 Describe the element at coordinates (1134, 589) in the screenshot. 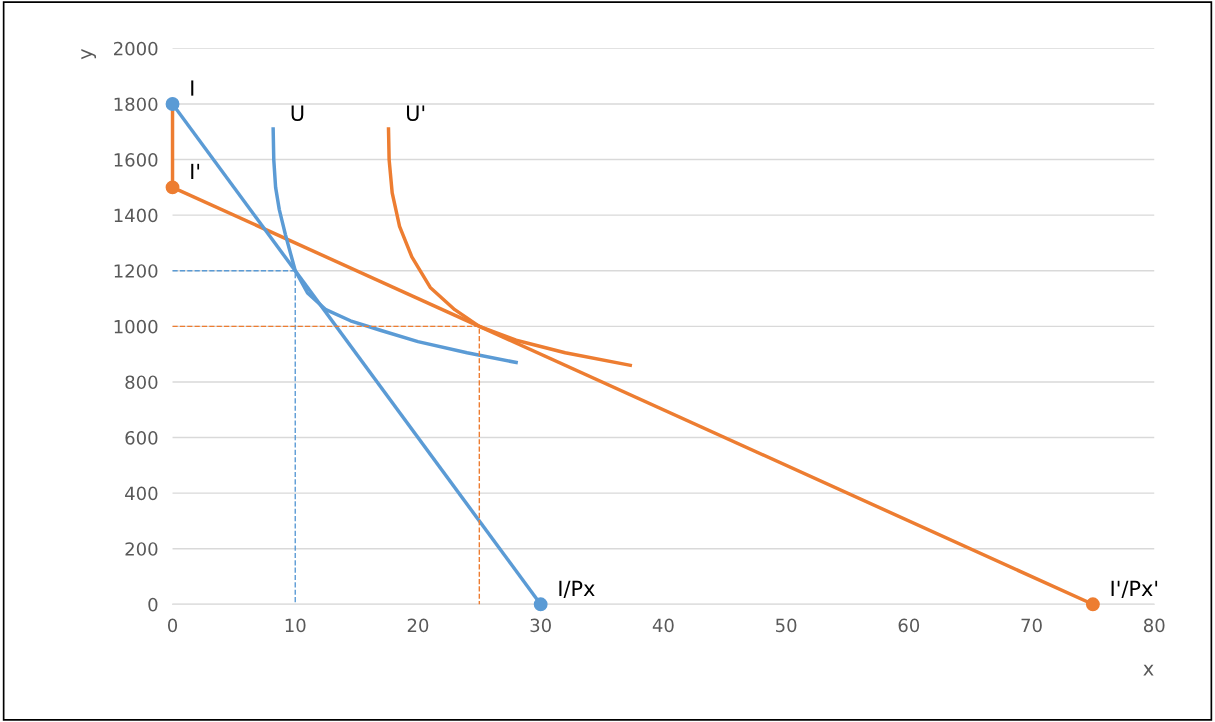

I see `annotation: I'/Px'` at that location.